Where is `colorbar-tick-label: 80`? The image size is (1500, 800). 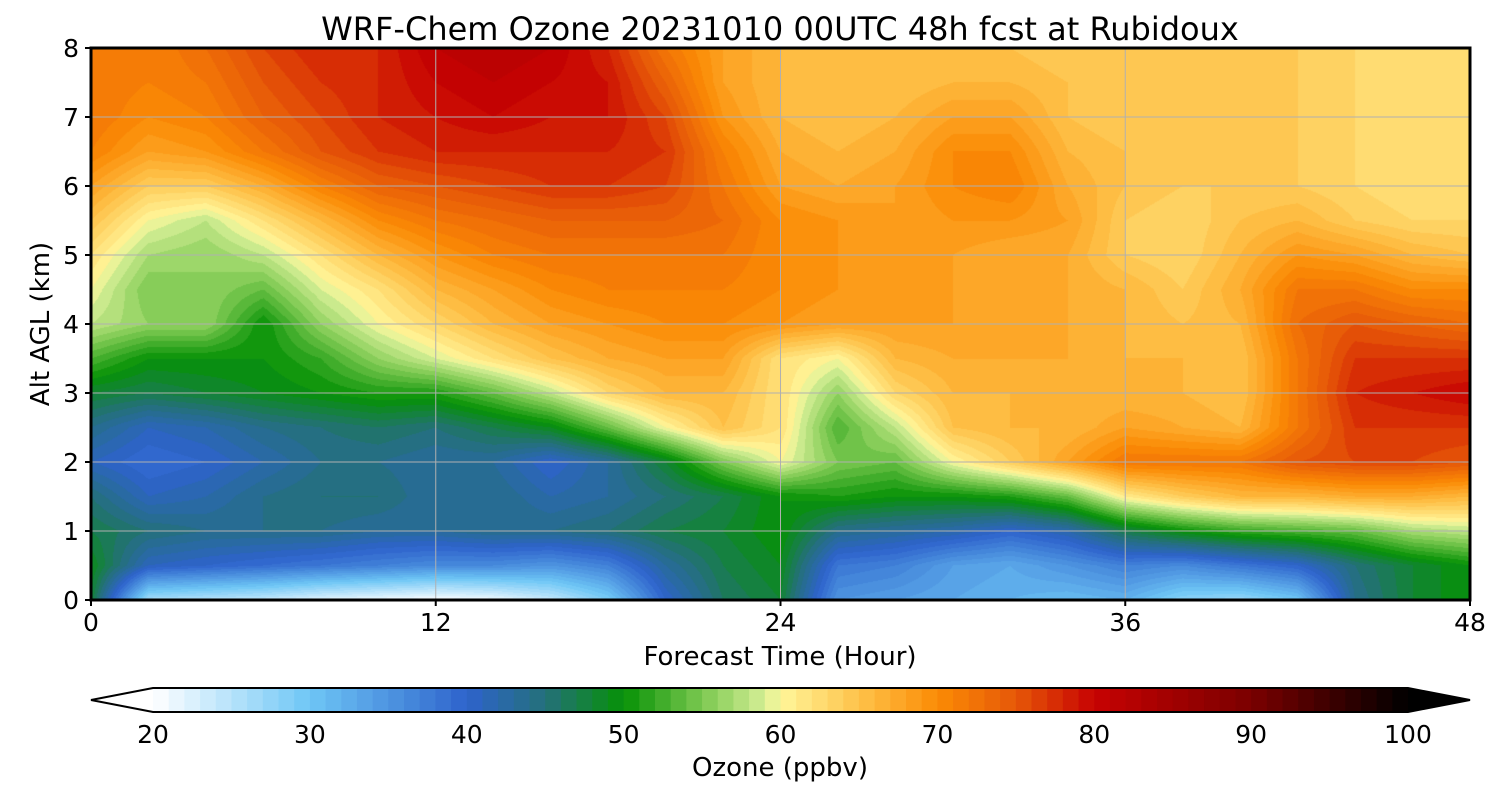 colorbar-tick-label: 80 is located at coordinates (1094, 734).